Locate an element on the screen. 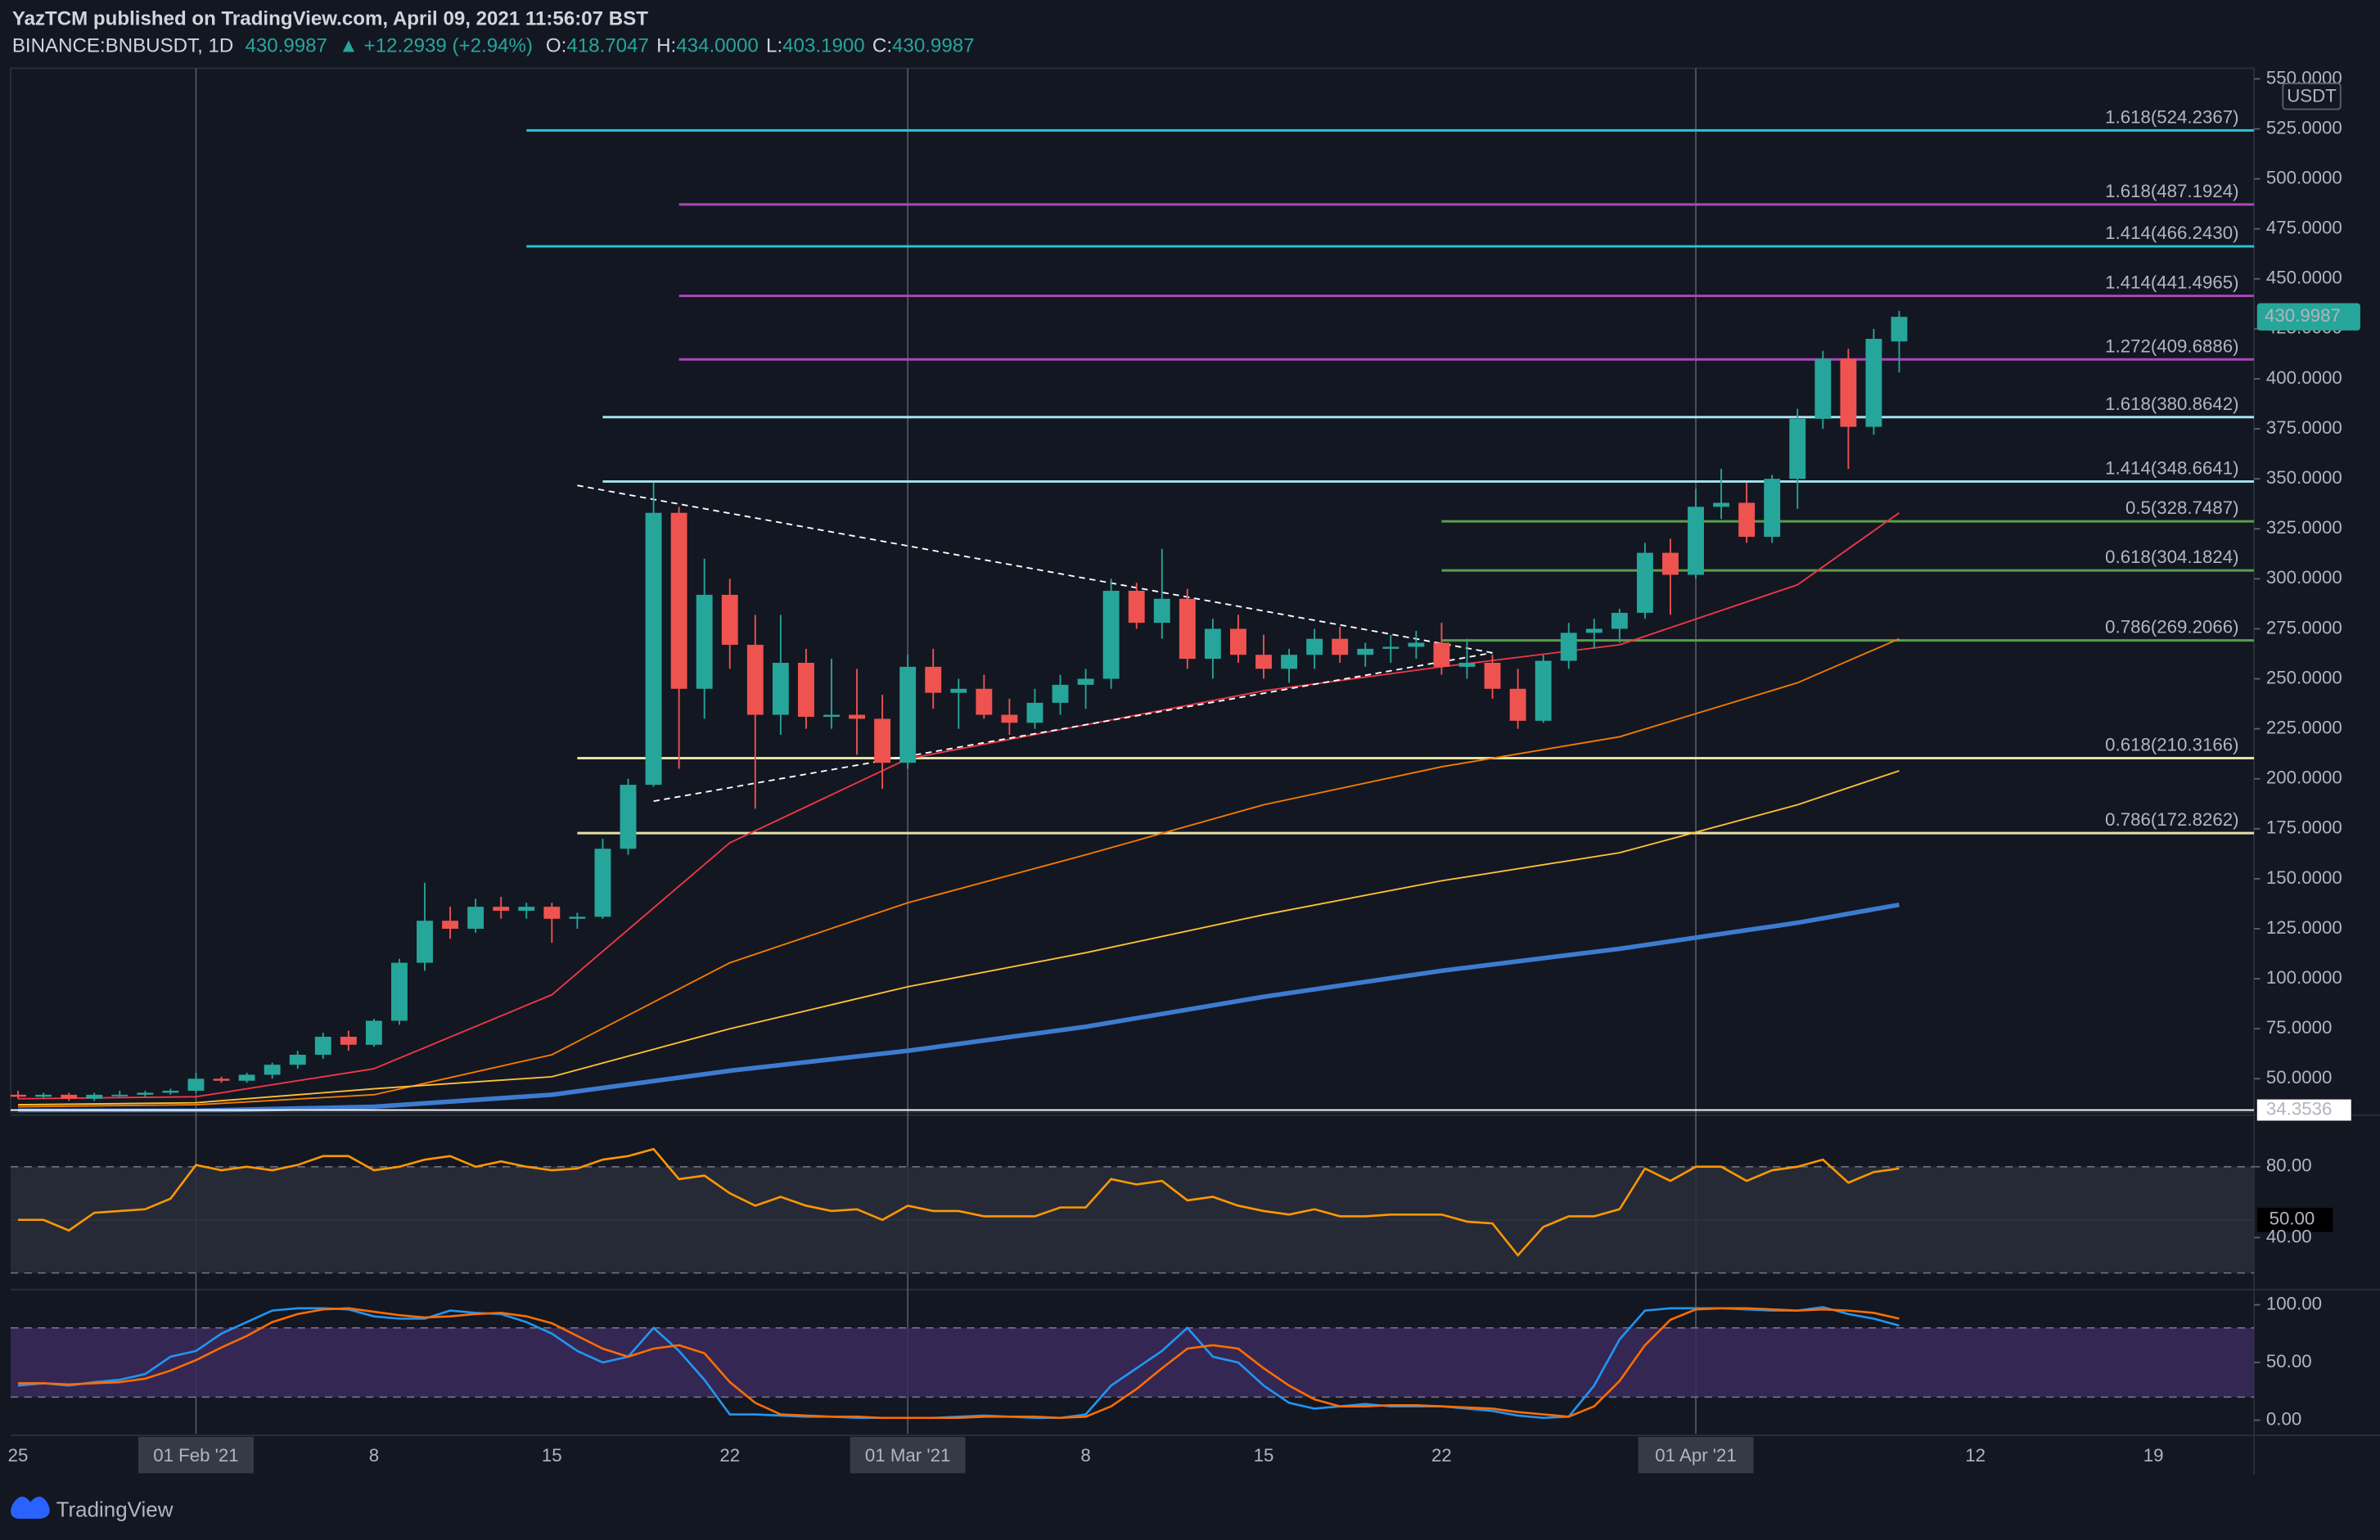 This screenshot has width=2380, height=1540. price-line-label: 34.3536 is located at coordinates (2299, 1108).